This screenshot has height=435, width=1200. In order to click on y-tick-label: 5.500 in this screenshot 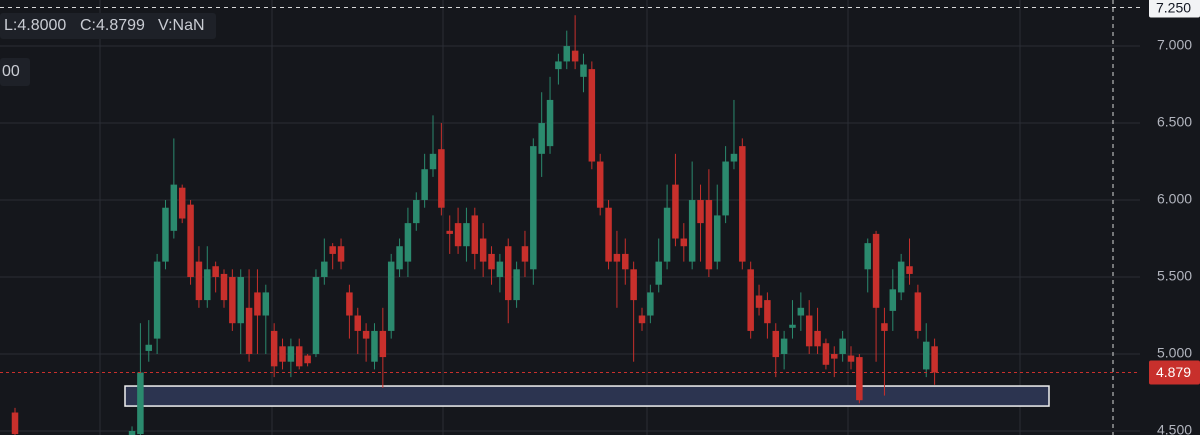, I will do `click(1174, 276)`.